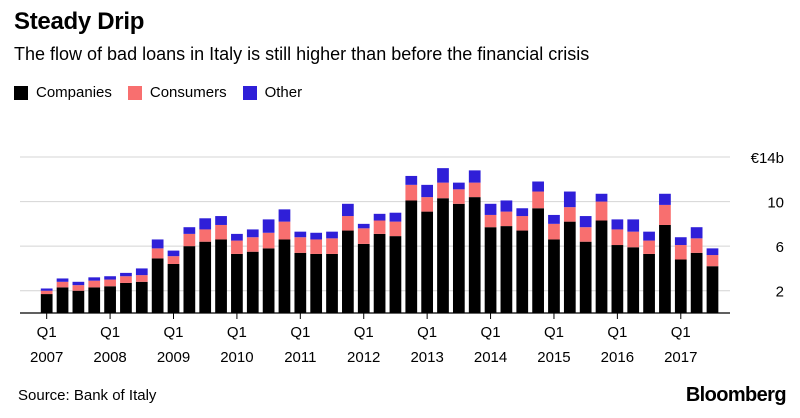  I want to click on legend-label-consumers: Consumers, so click(188, 92).